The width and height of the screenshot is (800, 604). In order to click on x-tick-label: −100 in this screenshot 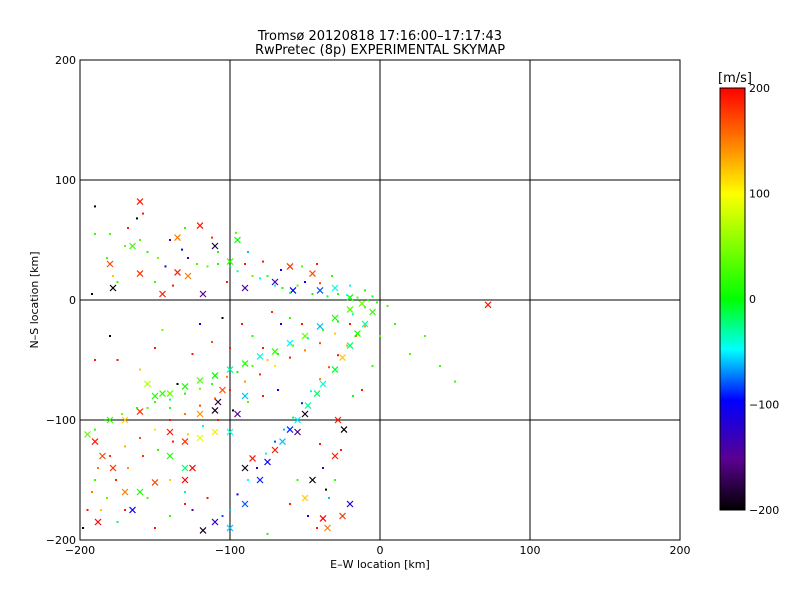, I will do `click(230, 550)`.